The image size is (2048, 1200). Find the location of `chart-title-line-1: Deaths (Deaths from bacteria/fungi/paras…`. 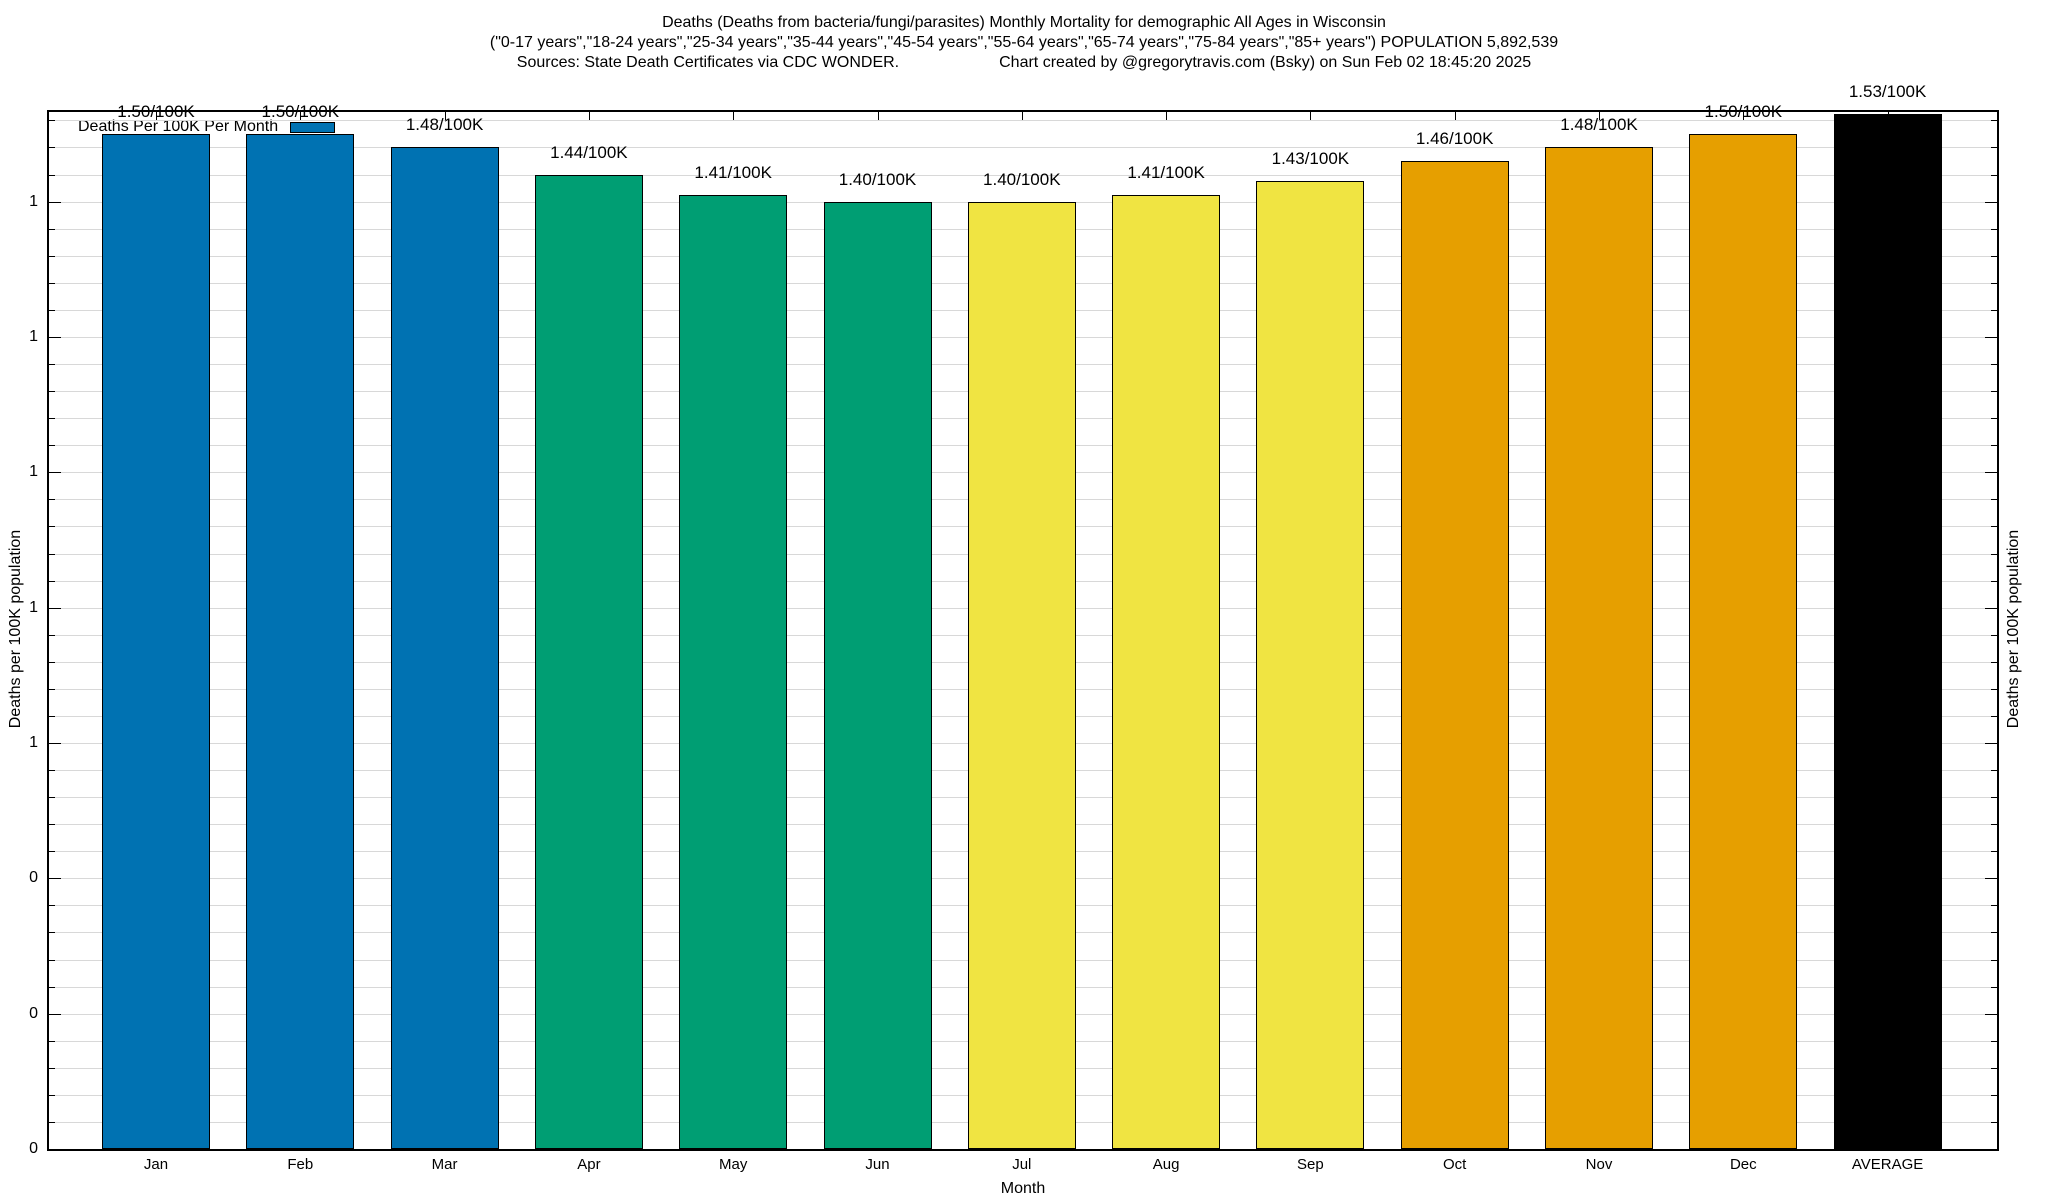

chart-title-line-1: Deaths (Deaths from bacteria/fungi/paras… is located at coordinates (1024, 22).